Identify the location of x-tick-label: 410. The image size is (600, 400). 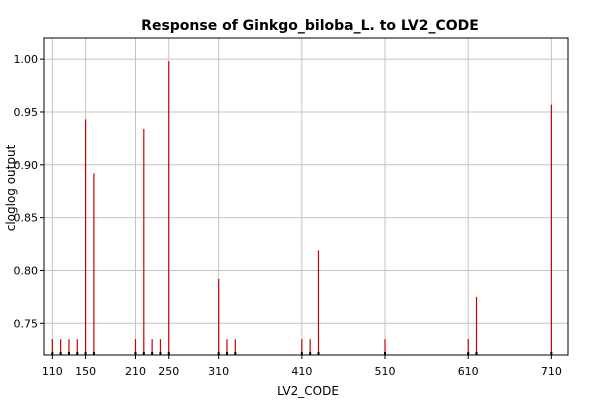
(301, 371).